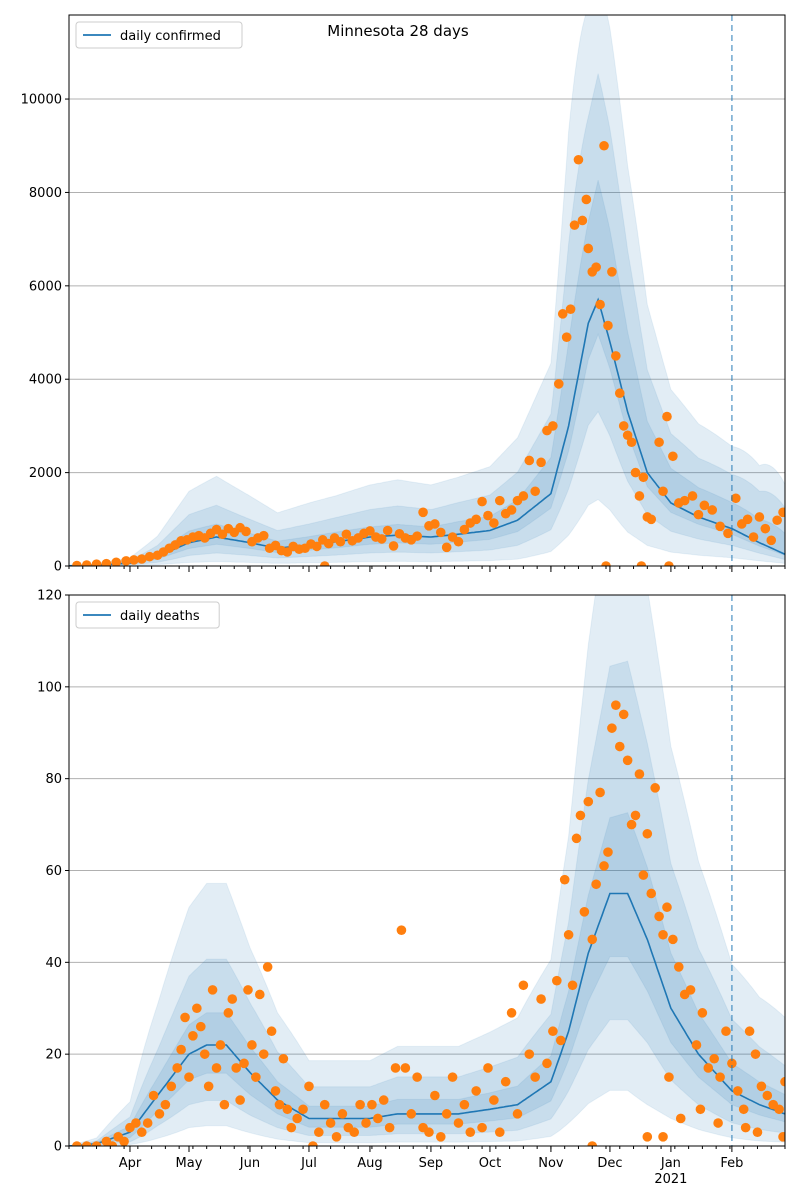 The width and height of the screenshot is (800, 1200). What do you see at coordinates (49, 687) in the screenshot?
I see `y-tick-label: 100` at bounding box center [49, 687].